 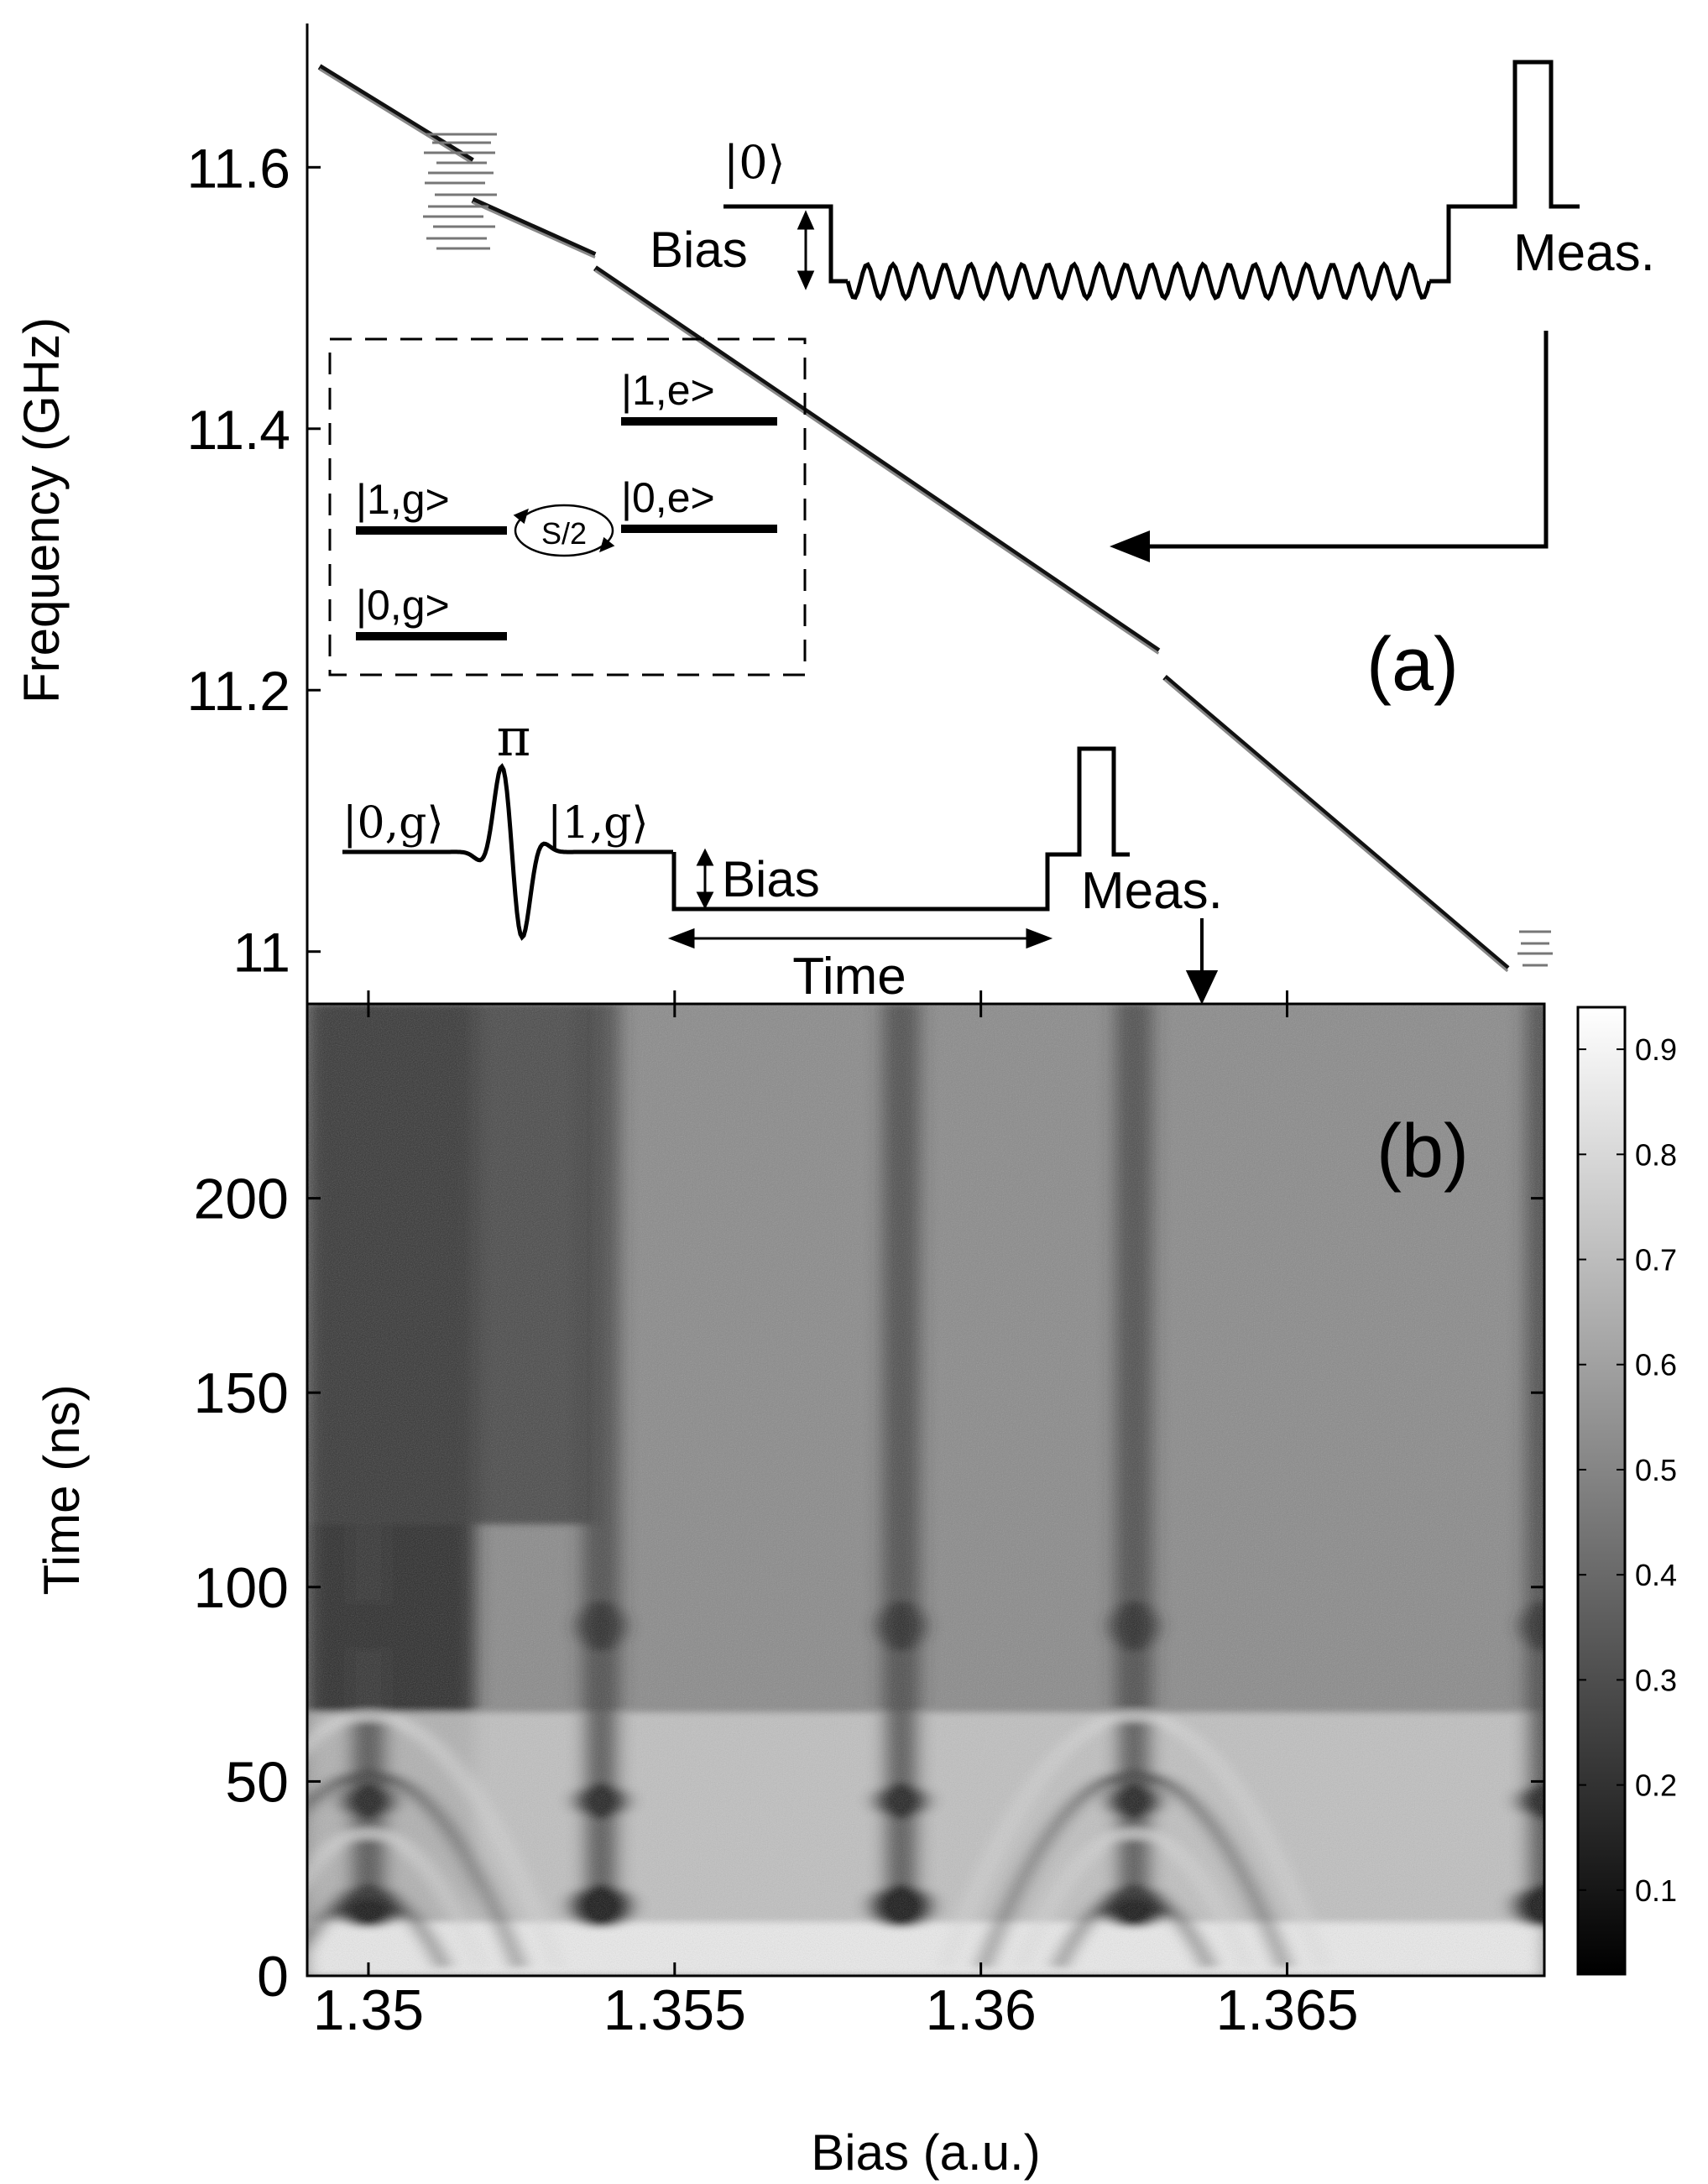 What do you see at coordinates (1130, 546) in the screenshot?
I see `meas-arrow-head-top` at bounding box center [1130, 546].